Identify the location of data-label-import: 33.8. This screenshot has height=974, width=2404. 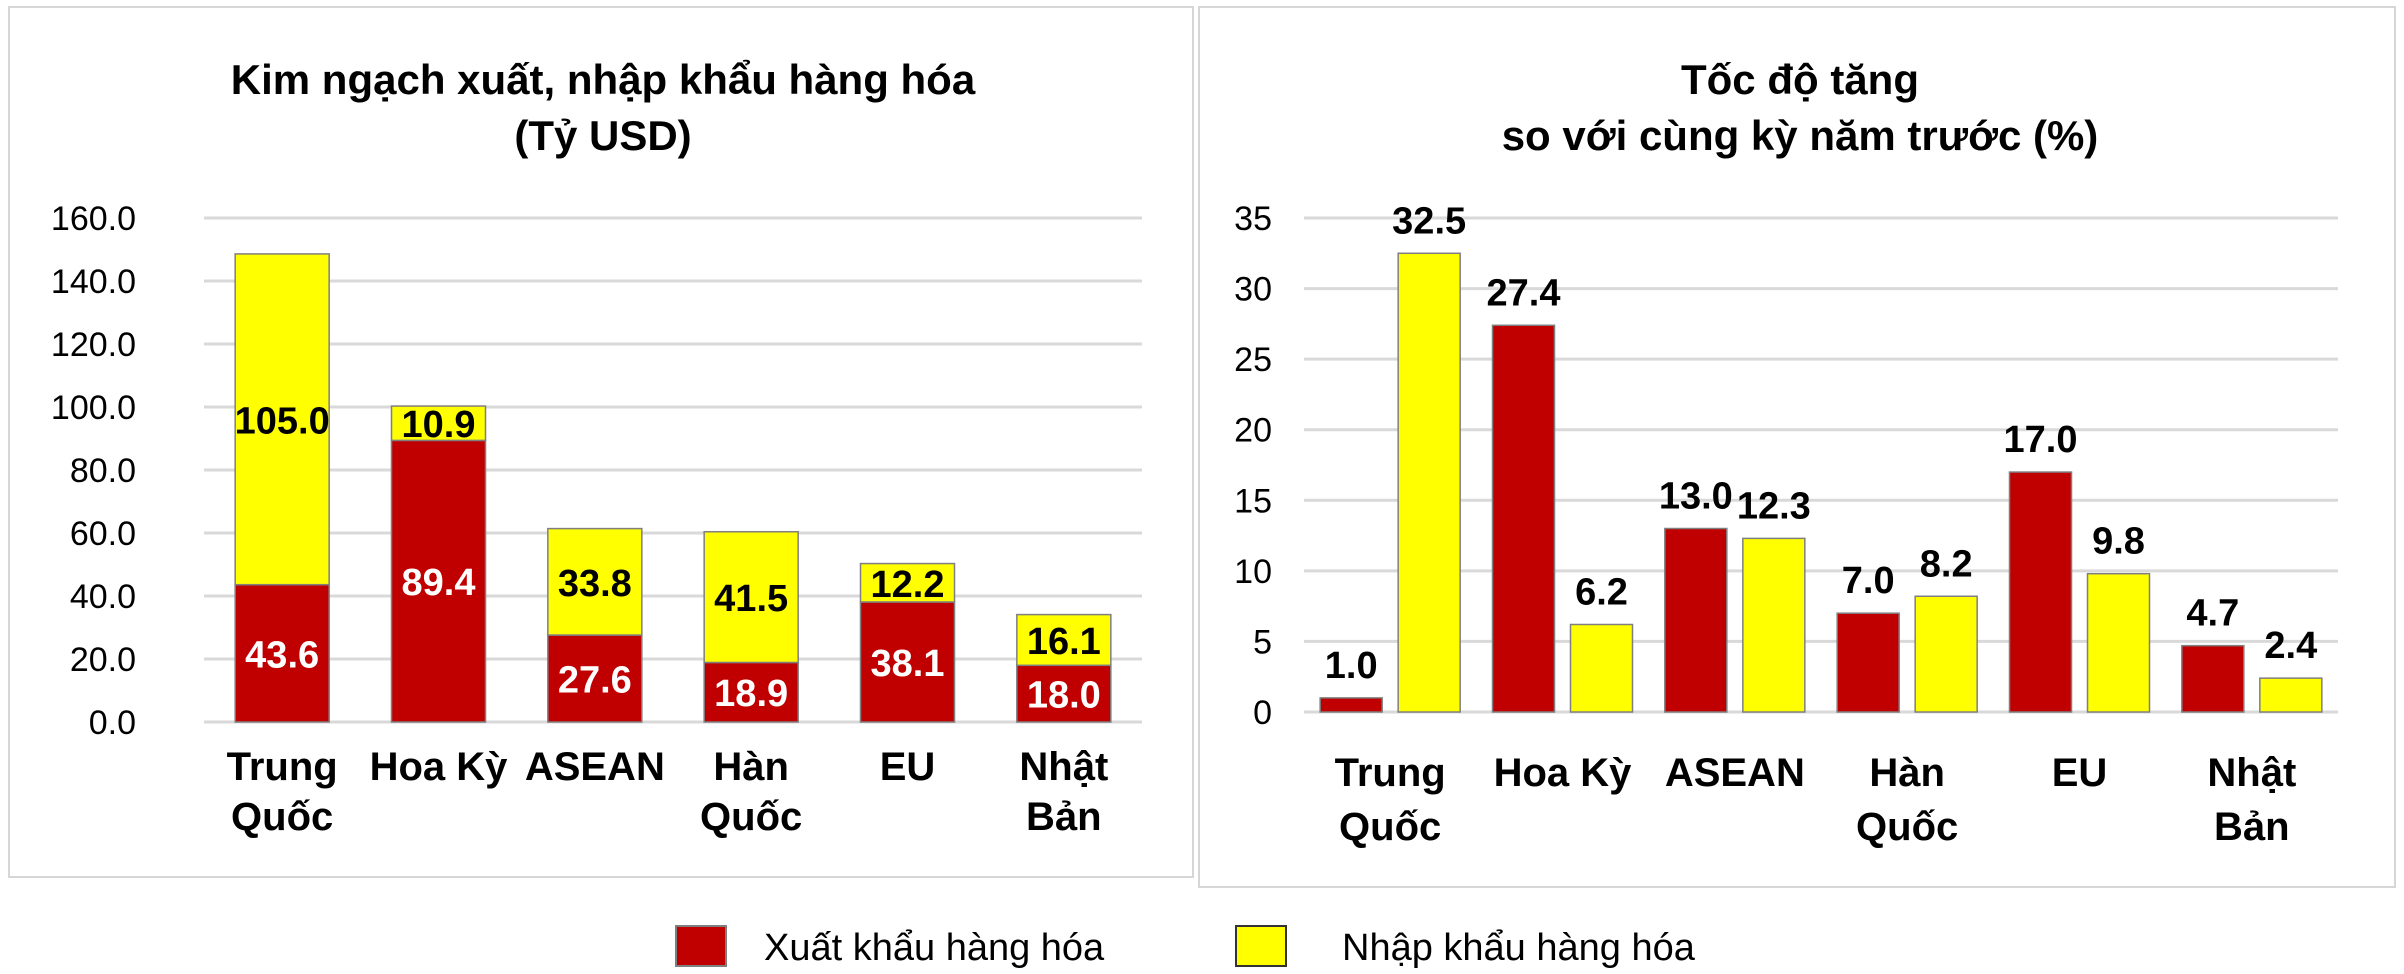
(595, 584).